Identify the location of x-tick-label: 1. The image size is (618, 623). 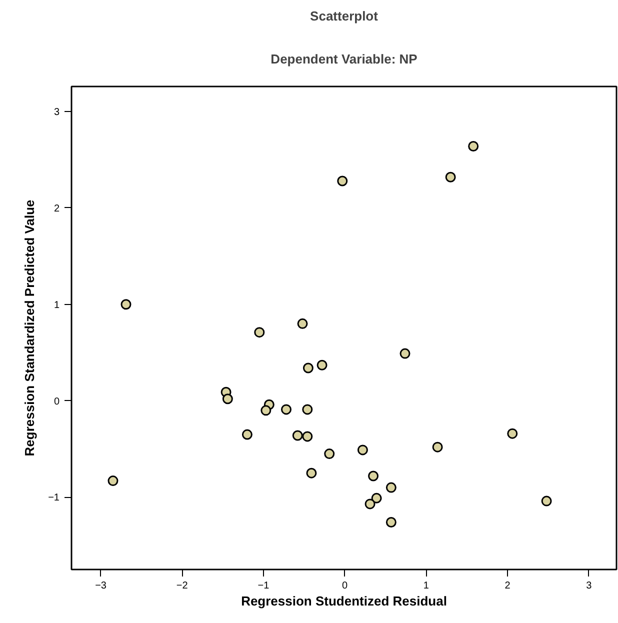
(426, 586).